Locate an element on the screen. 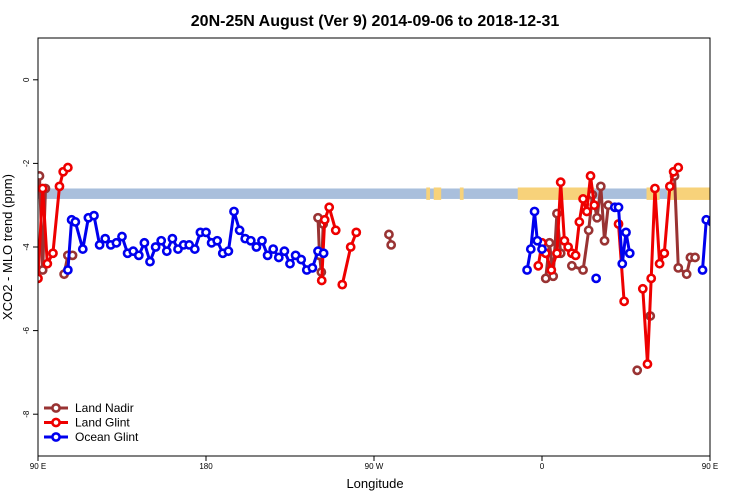 This screenshot has height=500, width=750. x-tick-label-1: 180 is located at coordinates (206, 466).